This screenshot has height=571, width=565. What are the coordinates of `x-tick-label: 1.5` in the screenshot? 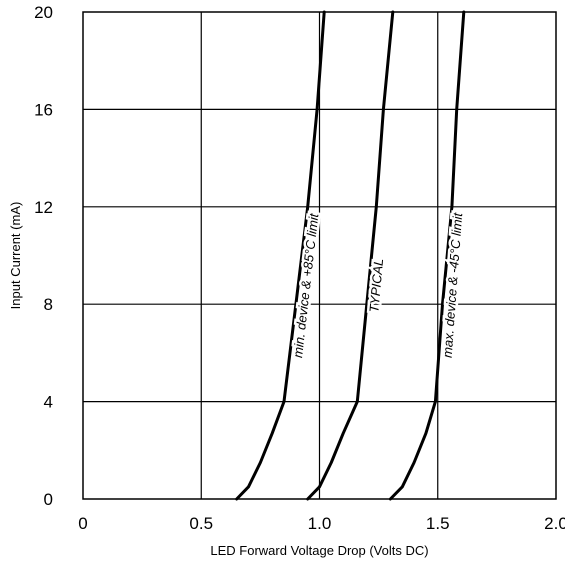 It's located at (438, 523).